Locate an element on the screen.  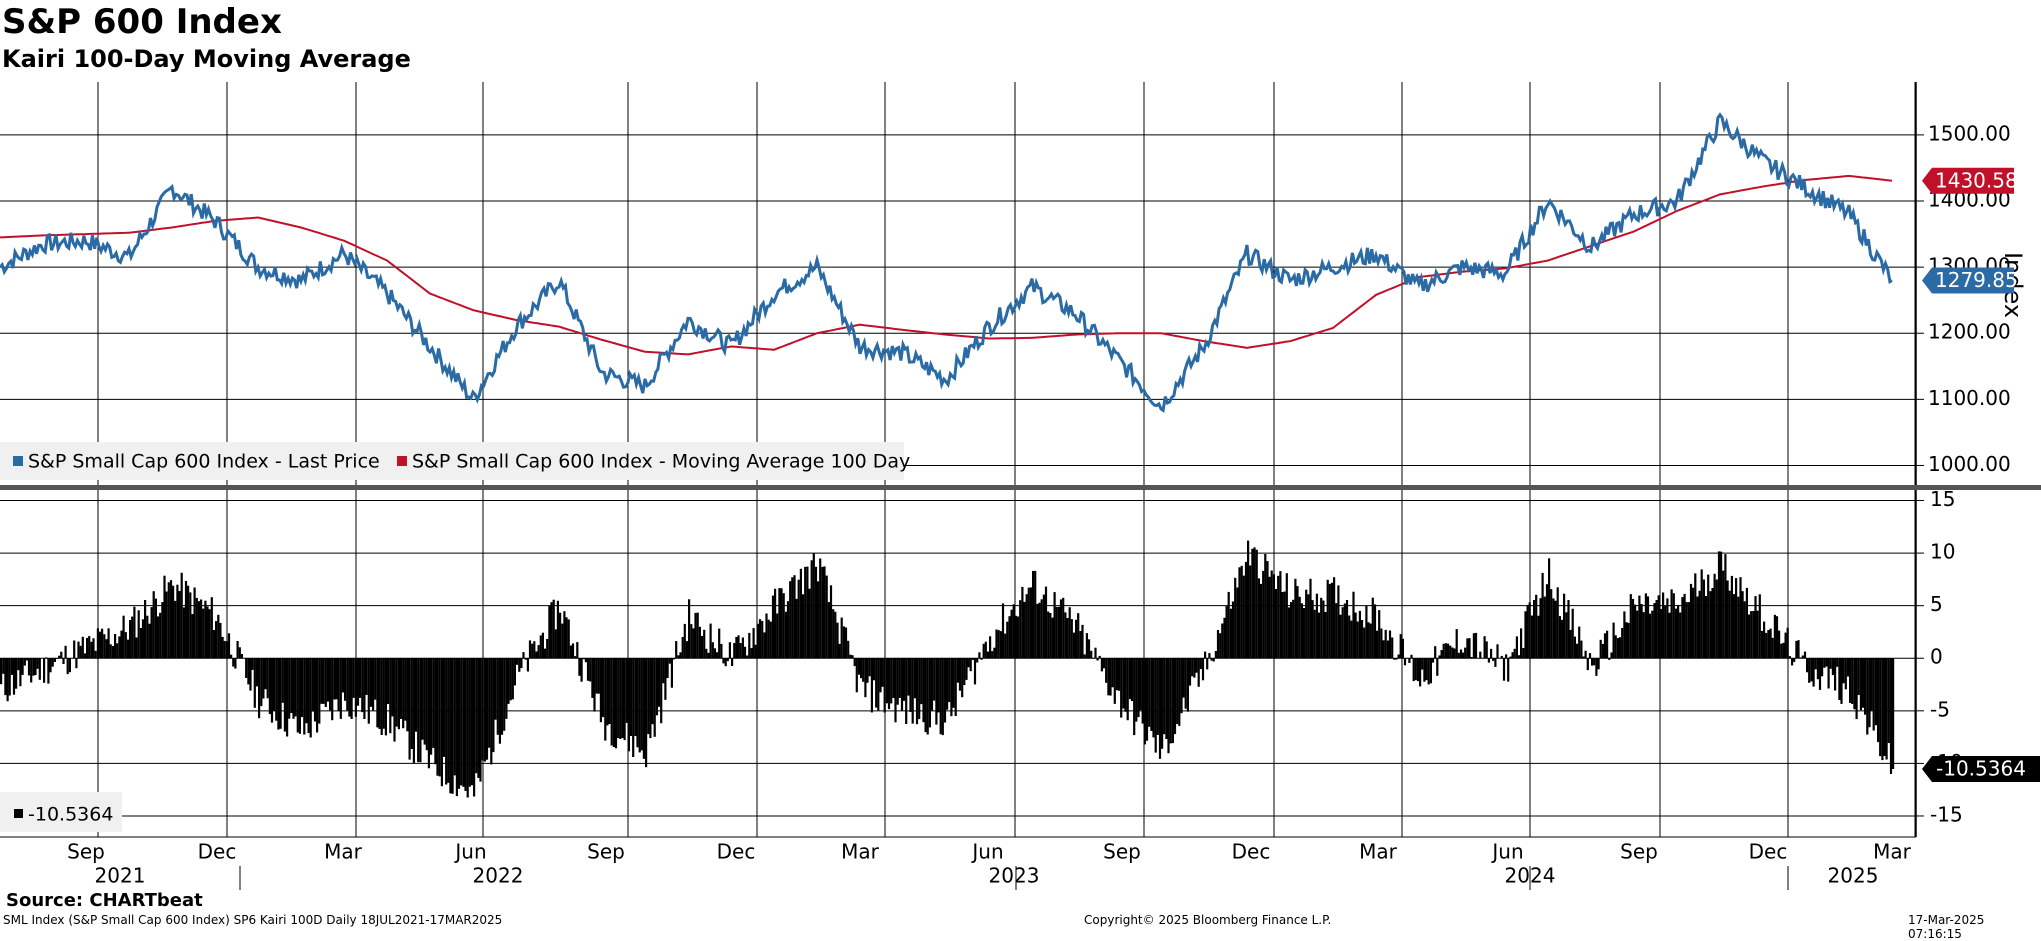
ytick-label-top: 1100.00 is located at coordinates (1969, 398).